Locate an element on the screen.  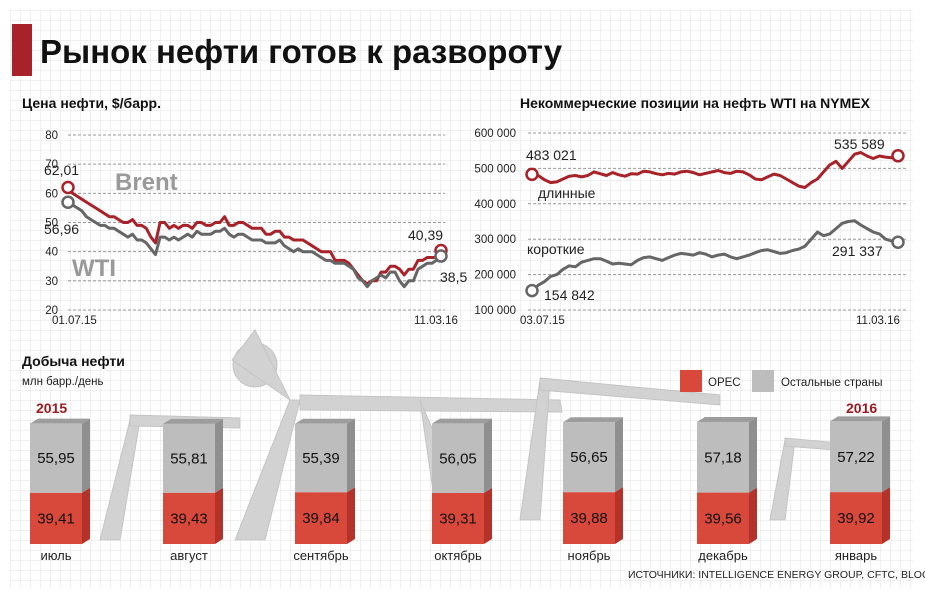
page-title: Рынок нефти готов к развороту is located at coordinates (301, 51).